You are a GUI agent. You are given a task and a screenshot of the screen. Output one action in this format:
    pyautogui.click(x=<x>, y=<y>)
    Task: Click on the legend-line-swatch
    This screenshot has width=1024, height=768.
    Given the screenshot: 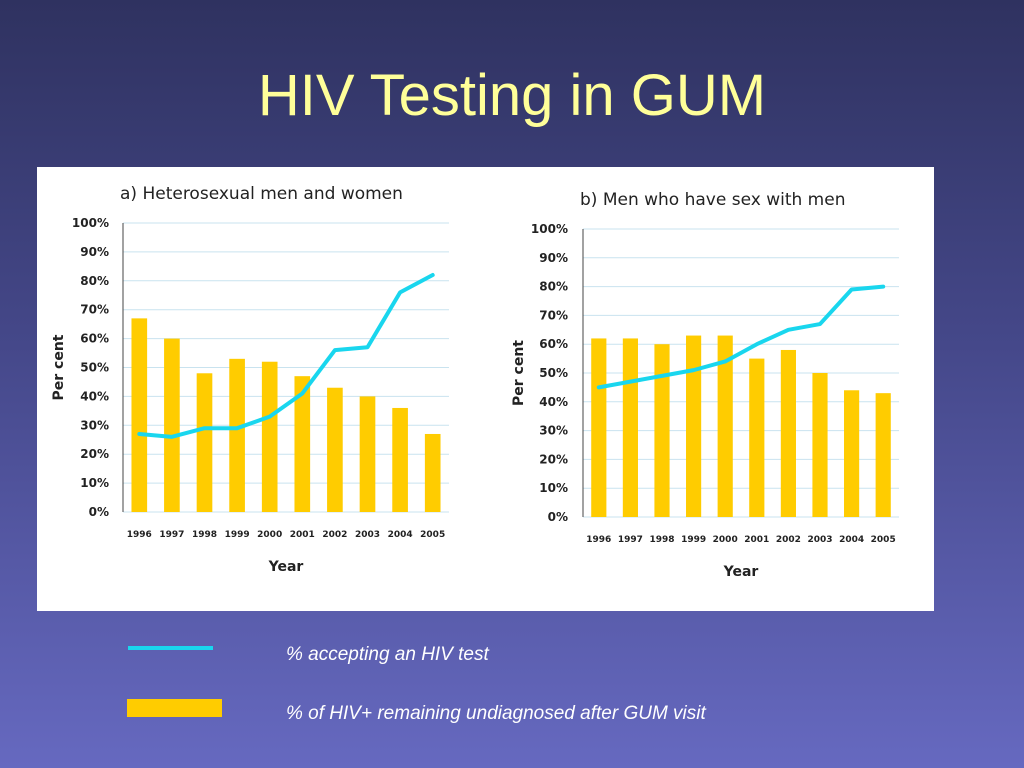 What is the action you would take?
    pyautogui.click(x=170, y=648)
    